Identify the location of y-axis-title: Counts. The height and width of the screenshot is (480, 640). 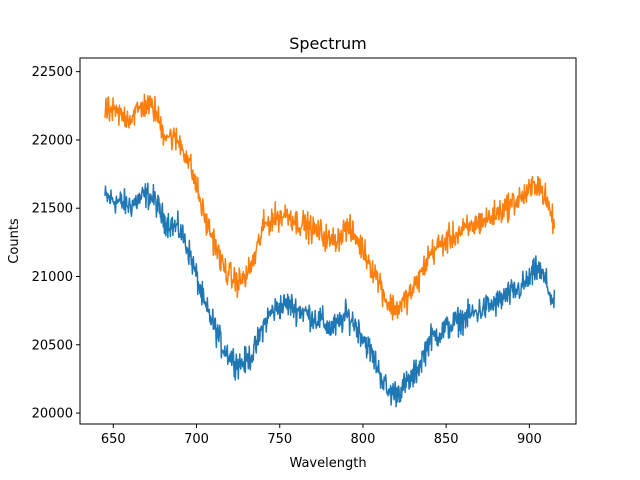
(14, 241).